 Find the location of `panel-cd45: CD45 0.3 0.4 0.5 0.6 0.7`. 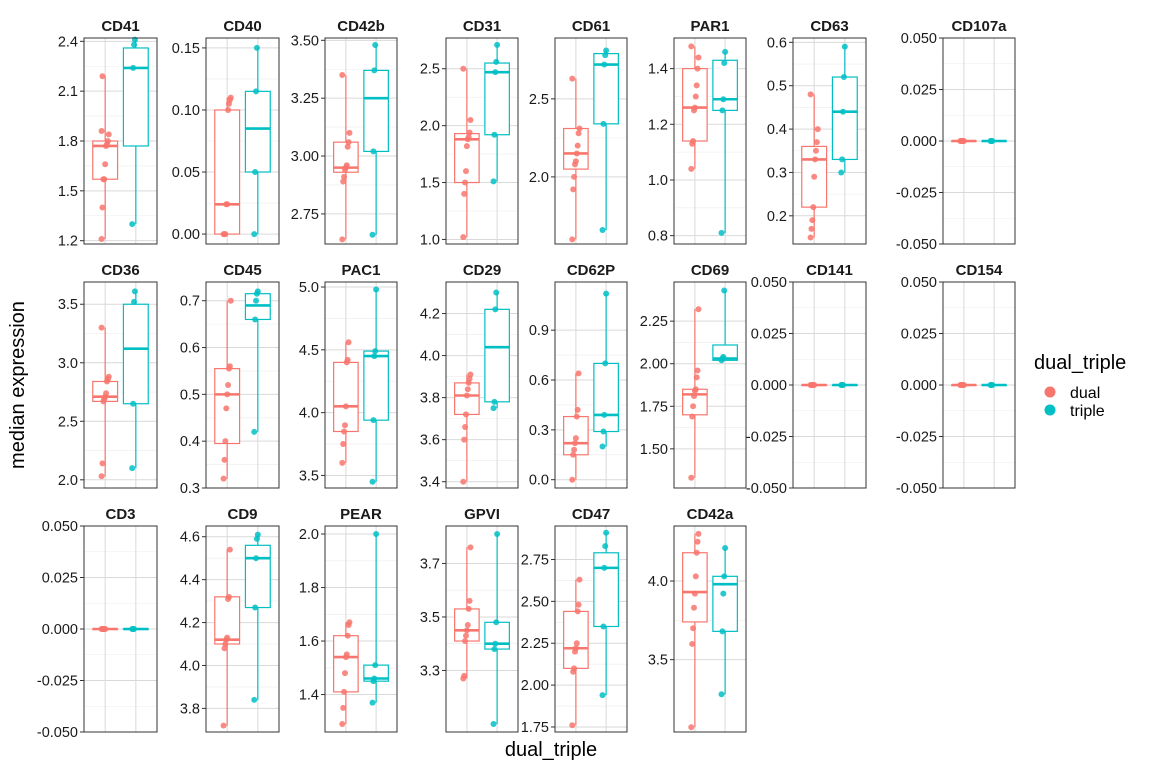

panel-cd45: CD45 0.3 0.4 0.5 0.6 0.7 is located at coordinates (230, 379).